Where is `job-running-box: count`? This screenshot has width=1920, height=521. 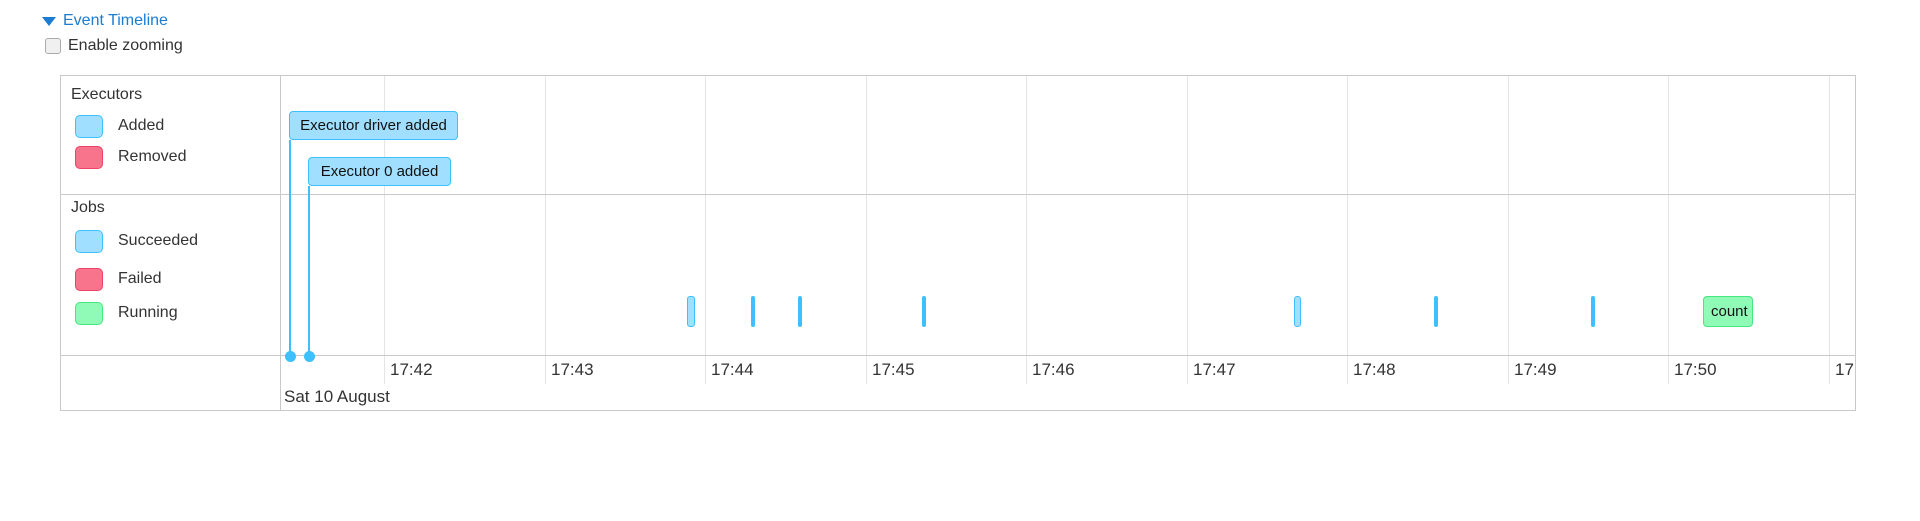 job-running-box: count is located at coordinates (1728, 311).